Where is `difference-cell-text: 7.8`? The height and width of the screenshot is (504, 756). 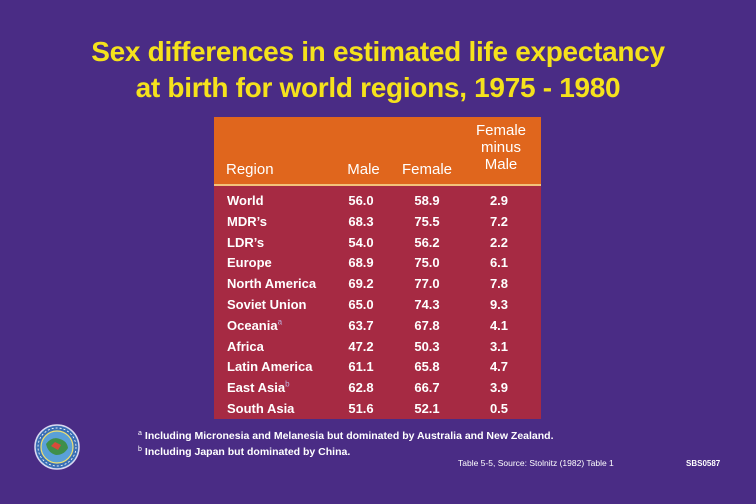
difference-cell-text: 7.8 is located at coordinates (499, 284).